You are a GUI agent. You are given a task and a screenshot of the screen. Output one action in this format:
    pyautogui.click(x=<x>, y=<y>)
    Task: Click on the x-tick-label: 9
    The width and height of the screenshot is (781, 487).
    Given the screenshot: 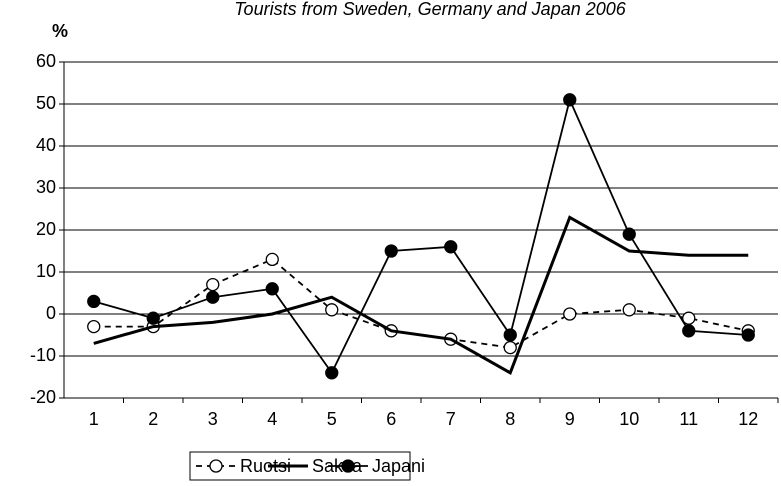 What is the action you would take?
    pyautogui.click(x=570, y=419)
    